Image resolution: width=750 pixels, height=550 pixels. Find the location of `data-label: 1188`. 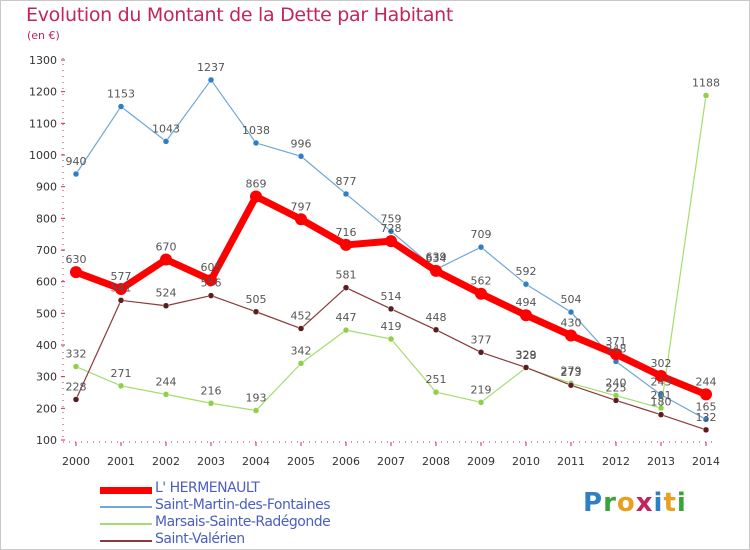

data-label: 1188 is located at coordinates (706, 82).